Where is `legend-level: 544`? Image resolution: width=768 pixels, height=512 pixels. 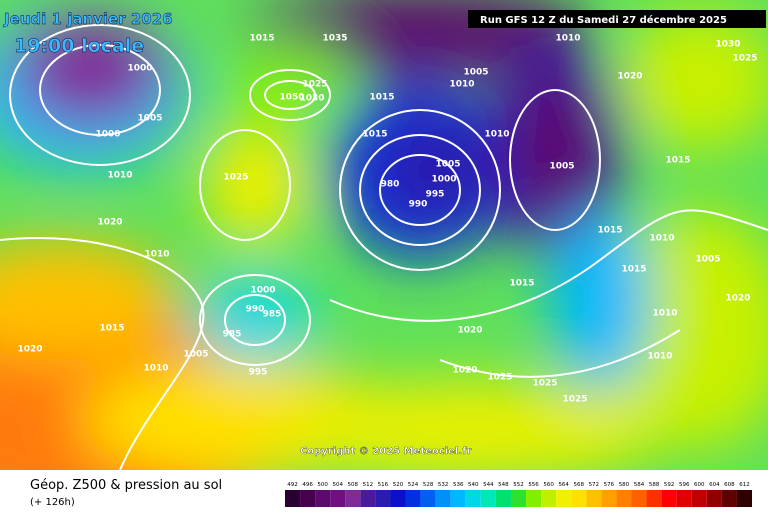
legend-level: 544 is located at coordinates (488, 485).